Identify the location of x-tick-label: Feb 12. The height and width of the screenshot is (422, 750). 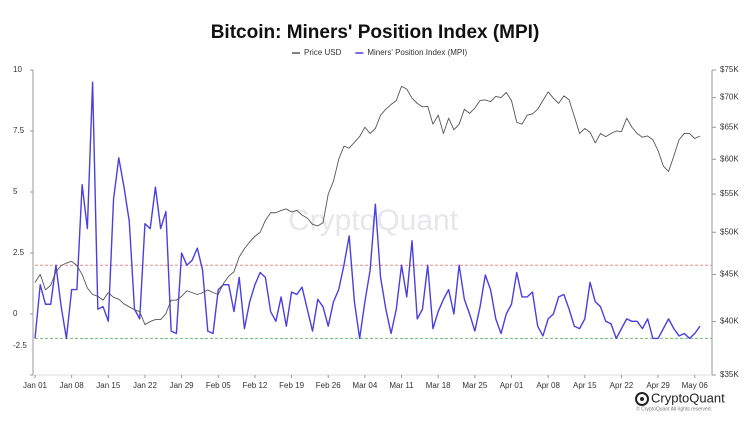
(254, 385).